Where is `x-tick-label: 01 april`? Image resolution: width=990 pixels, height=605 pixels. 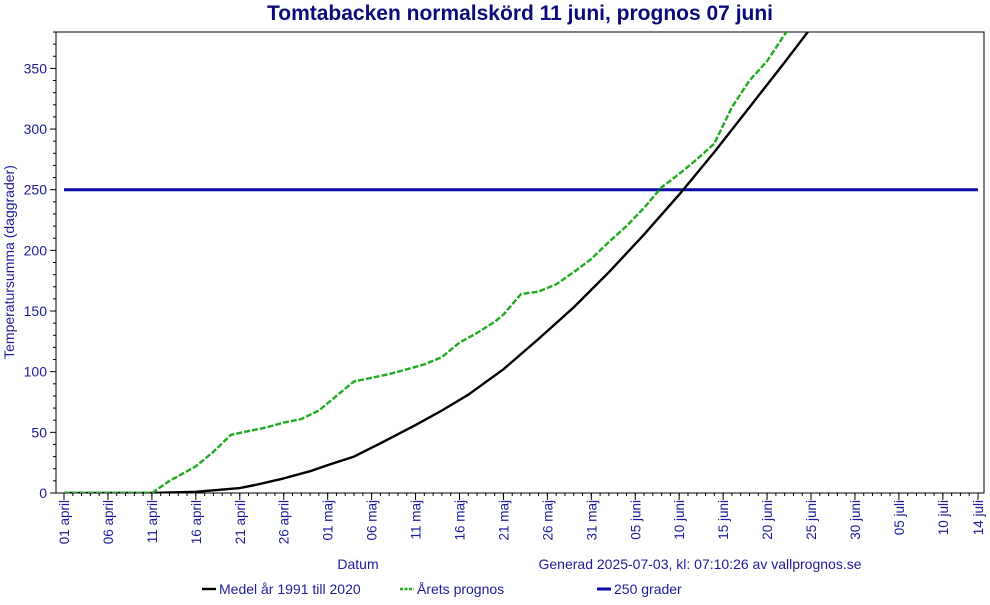
x-tick-label: 01 april is located at coordinates (64, 522).